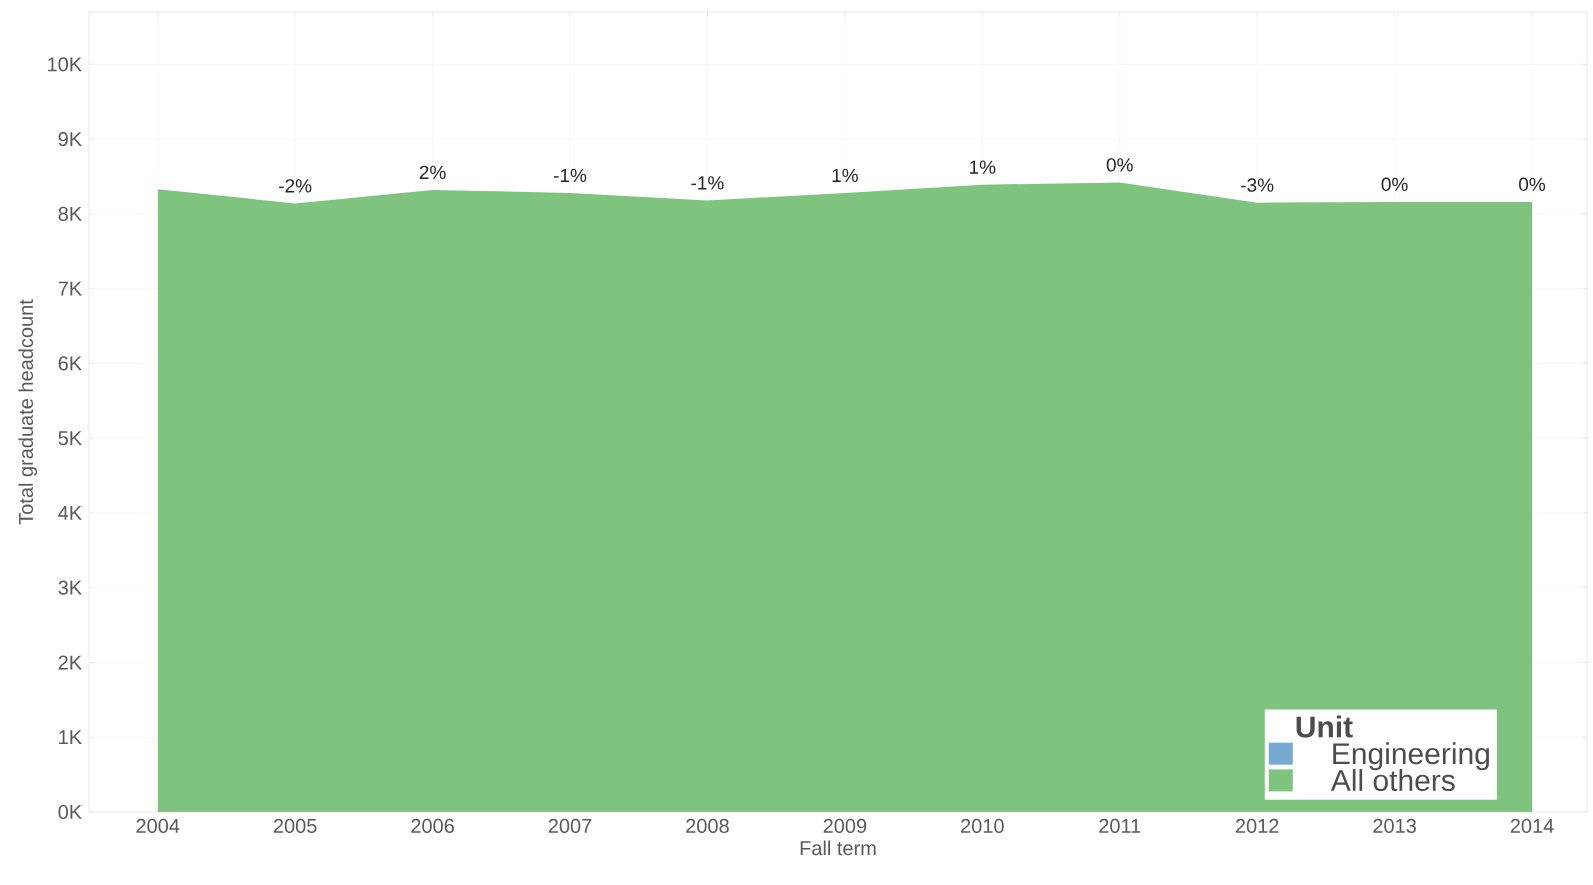 Image resolution: width=1593 pixels, height=885 pixels. What do you see at coordinates (70, 812) in the screenshot?
I see `y-tick-label: 0K` at bounding box center [70, 812].